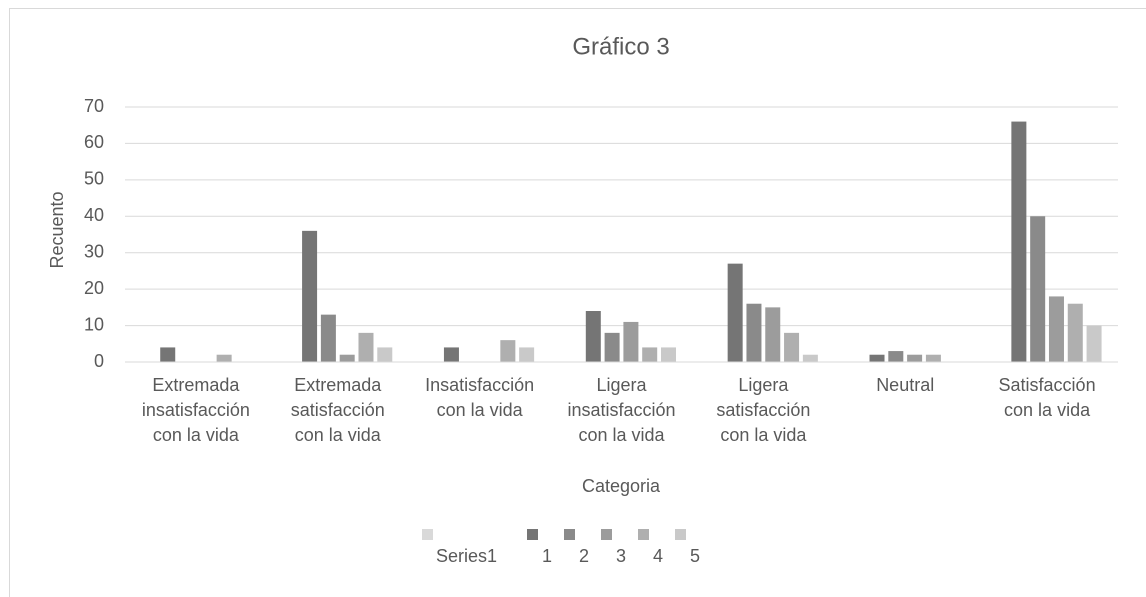 The width and height of the screenshot is (1146, 597). What do you see at coordinates (94, 251) in the screenshot?
I see `y-tick-label: 30` at bounding box center [94, 251].